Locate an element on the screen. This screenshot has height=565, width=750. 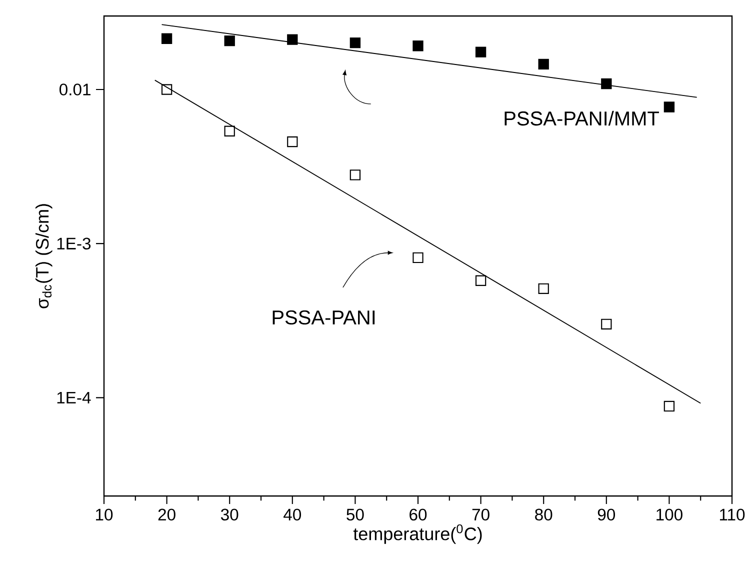
y-tick-label: 1E-3 is located at coordinates (74, 244).